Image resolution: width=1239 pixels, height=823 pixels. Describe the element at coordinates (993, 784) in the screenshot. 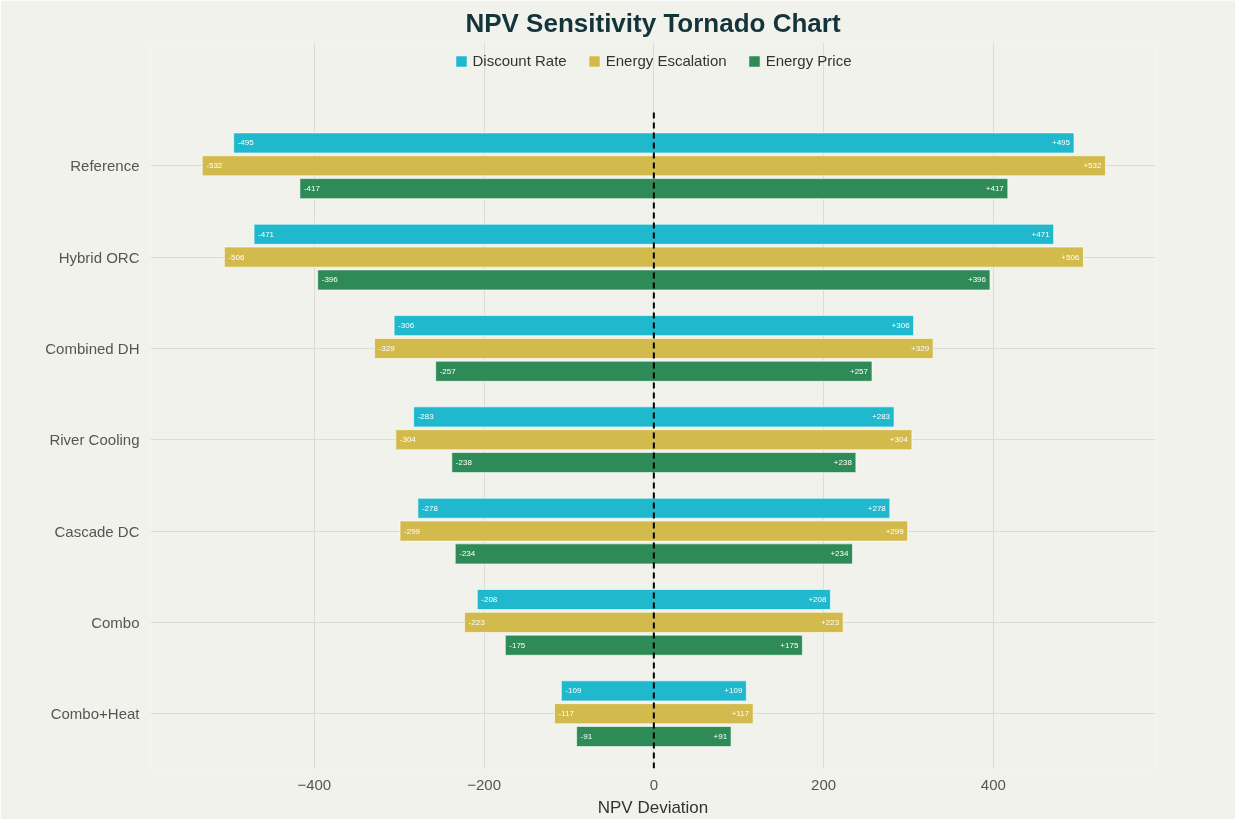

I see `x-tick-label: 400` at that location.